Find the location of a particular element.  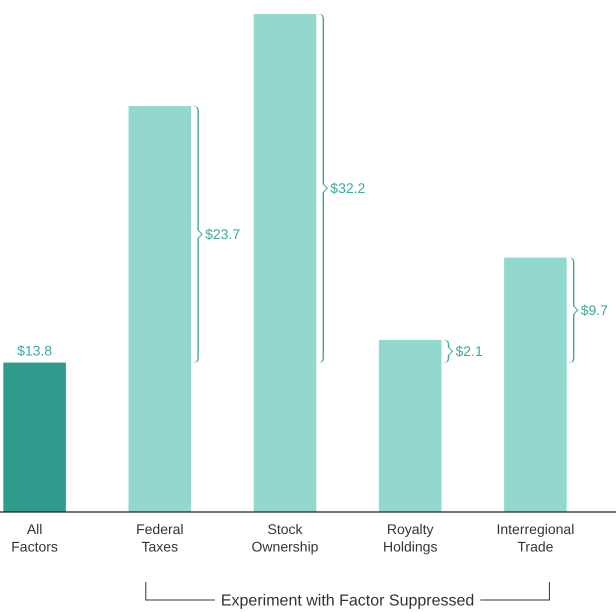

annotation: $32.2 is located at coordinates (348, 188).